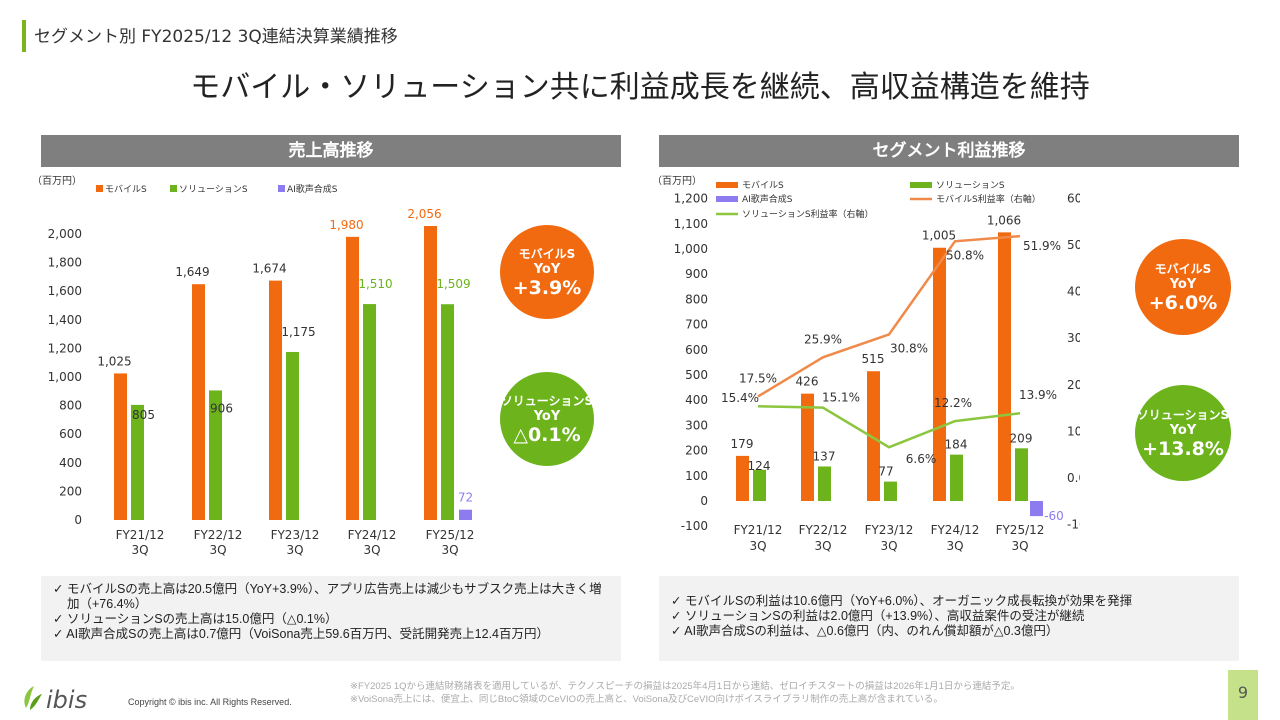 The height and width of the screenshot is (720, 1280). What do you see at coordinates (808, 214) in the screenshot?
I see `legend-label: ソリューションS利益率（右軸）` at bounding box center [808, 214].